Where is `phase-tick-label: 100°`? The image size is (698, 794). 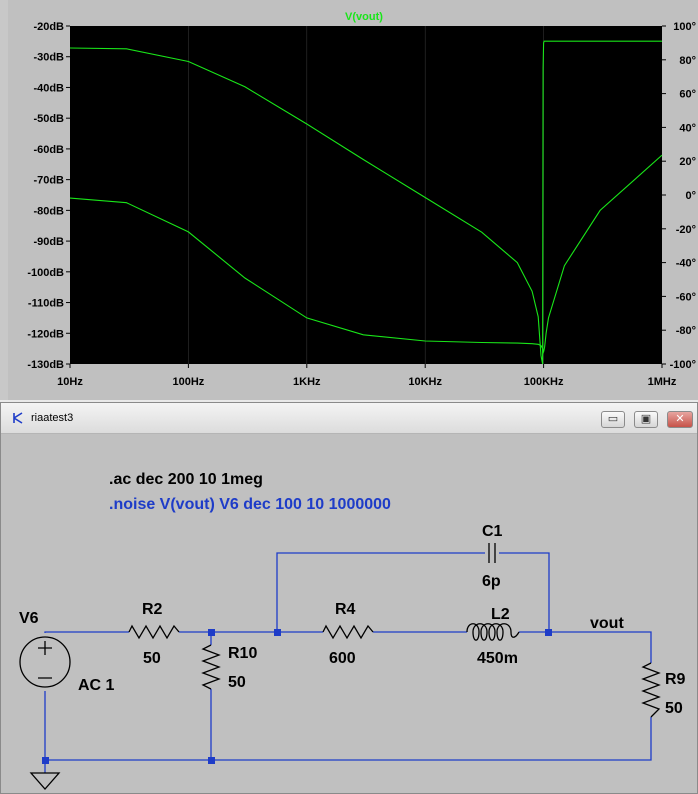 phase-tick-label: 100° is located at coordinates (684, 27).